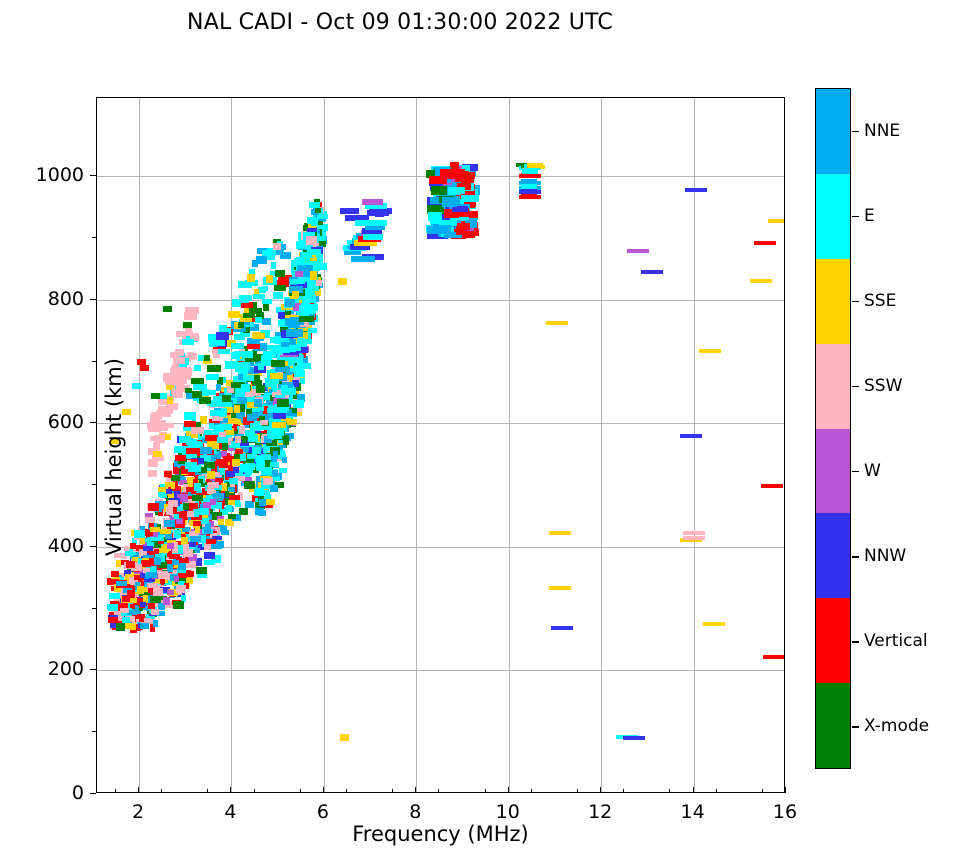 Image resolution: width=958 pixels, height=857 pixels. What do you see at coordinates (400, 22) in the screenshot?
I see `page-title: NAL CADI - Oct 09 01:30:00 2022 UTC` at bounding box center [400, 22].